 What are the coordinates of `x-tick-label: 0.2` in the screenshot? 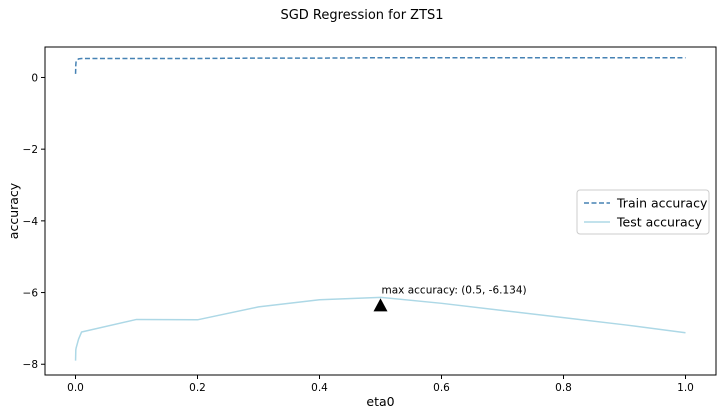 It's located at (197, 388).